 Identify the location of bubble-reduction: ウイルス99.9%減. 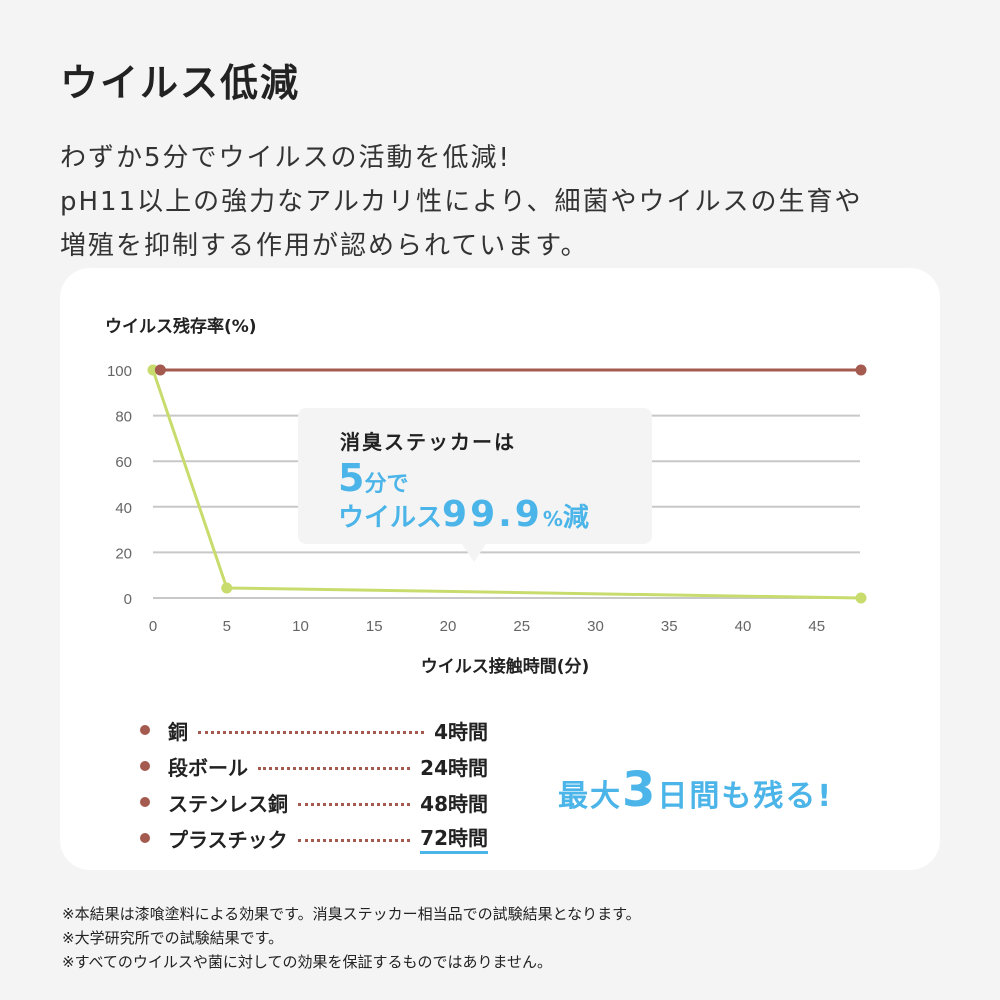
(463, 514).